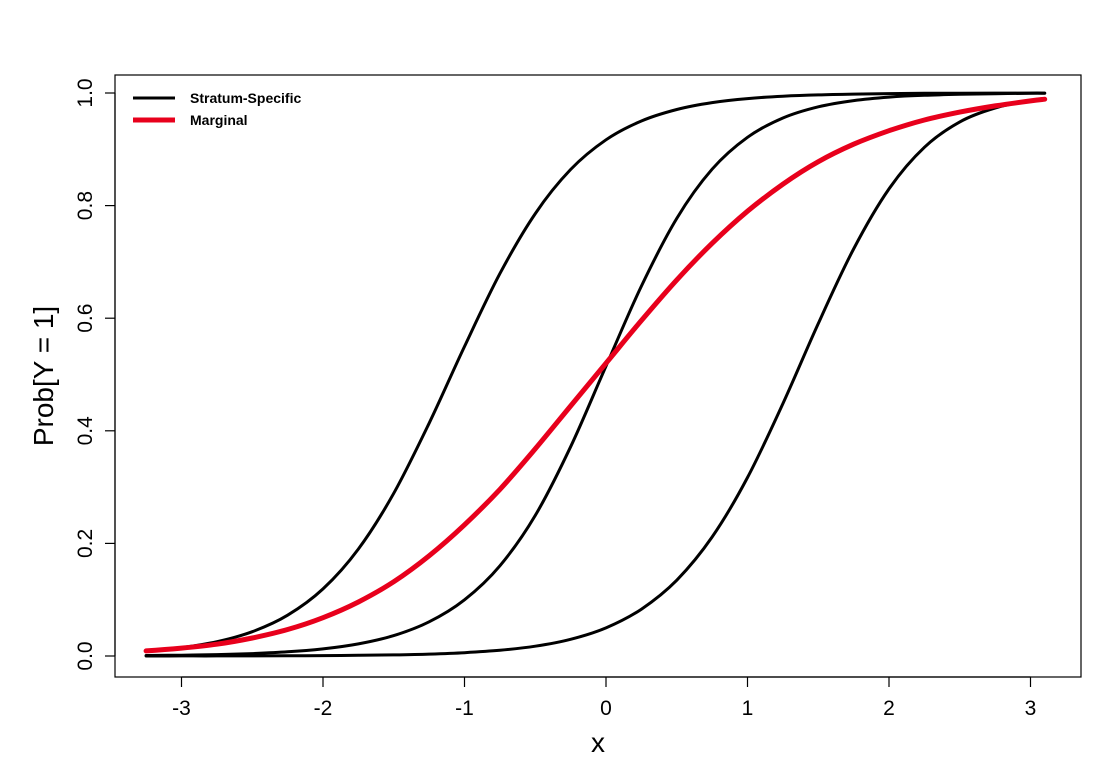 The width and height of the screenshot is (1119, 771). Describe the element at coordinates (85, 431) in the screenshot. I see `y-tick-label: 0.4` at that location.